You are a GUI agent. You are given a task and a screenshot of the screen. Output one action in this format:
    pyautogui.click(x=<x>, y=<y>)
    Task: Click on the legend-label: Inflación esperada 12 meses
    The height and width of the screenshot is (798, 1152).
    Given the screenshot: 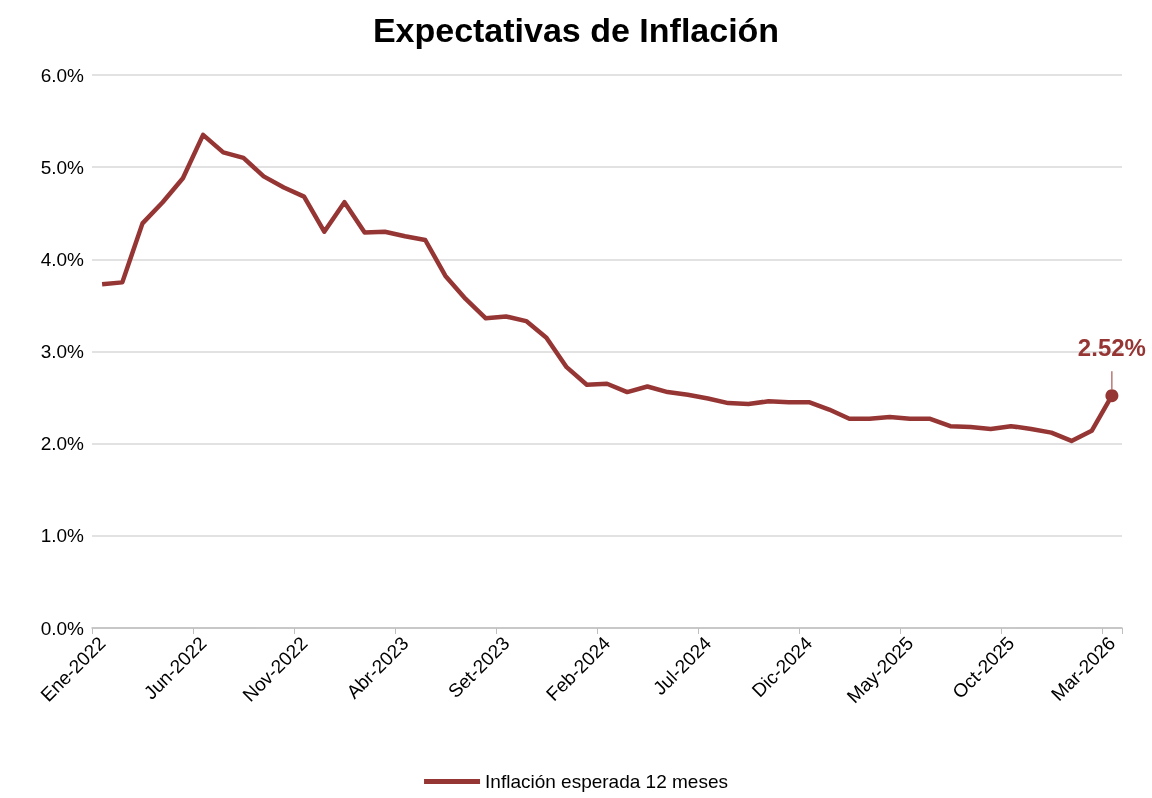 What is the action you would take?
    pyautogui.click(x=606, y=781)
    